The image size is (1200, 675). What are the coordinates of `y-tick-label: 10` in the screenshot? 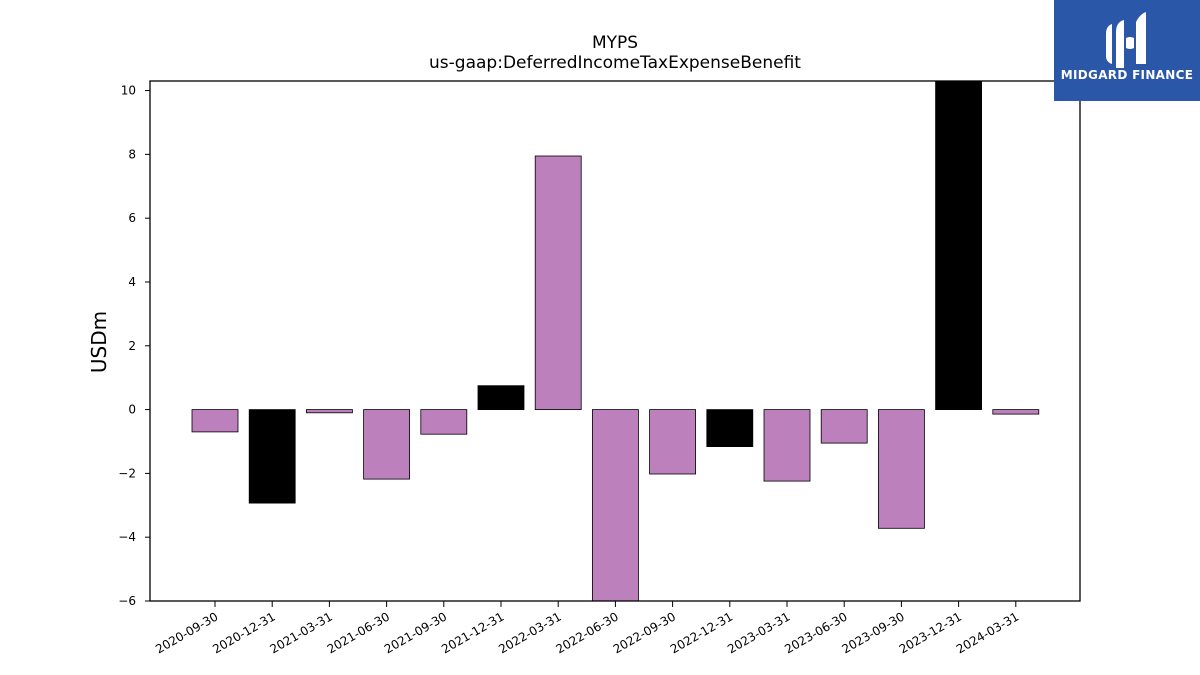 It's located at (128, 91).